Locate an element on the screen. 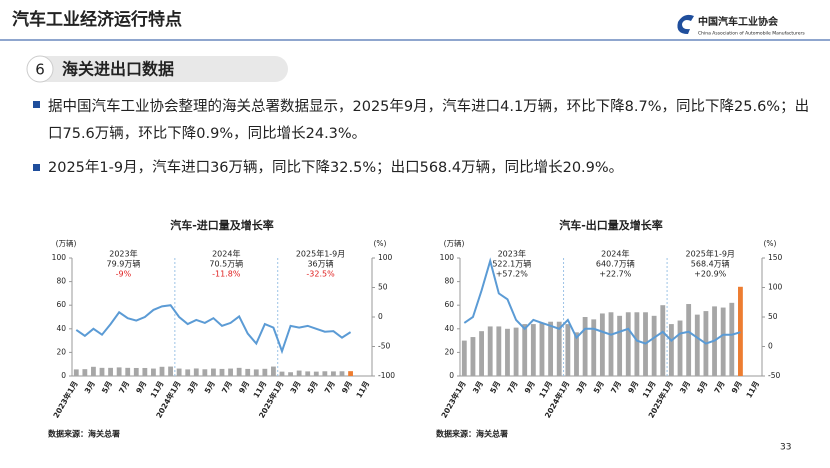  y2-tick-label: 150 is located at coordinates (775, 257).